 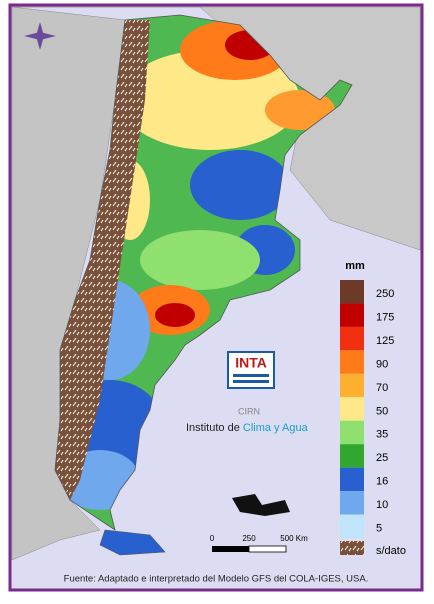 I want to click on legend-label: 175, so click(x=385, y=317).